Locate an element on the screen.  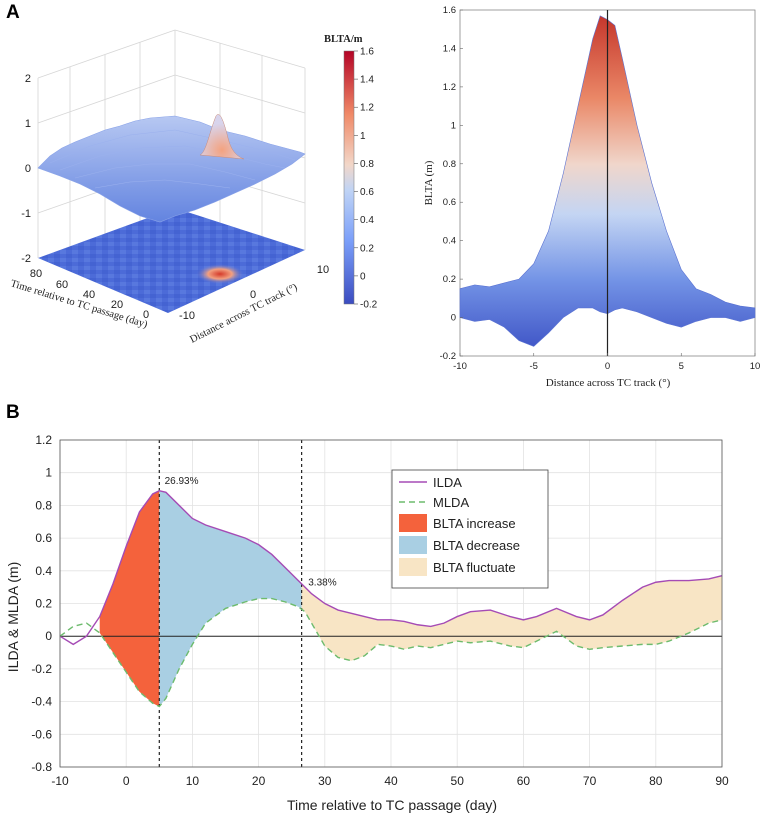
y-tick: -0.4 is located at coordinates (41, 702).